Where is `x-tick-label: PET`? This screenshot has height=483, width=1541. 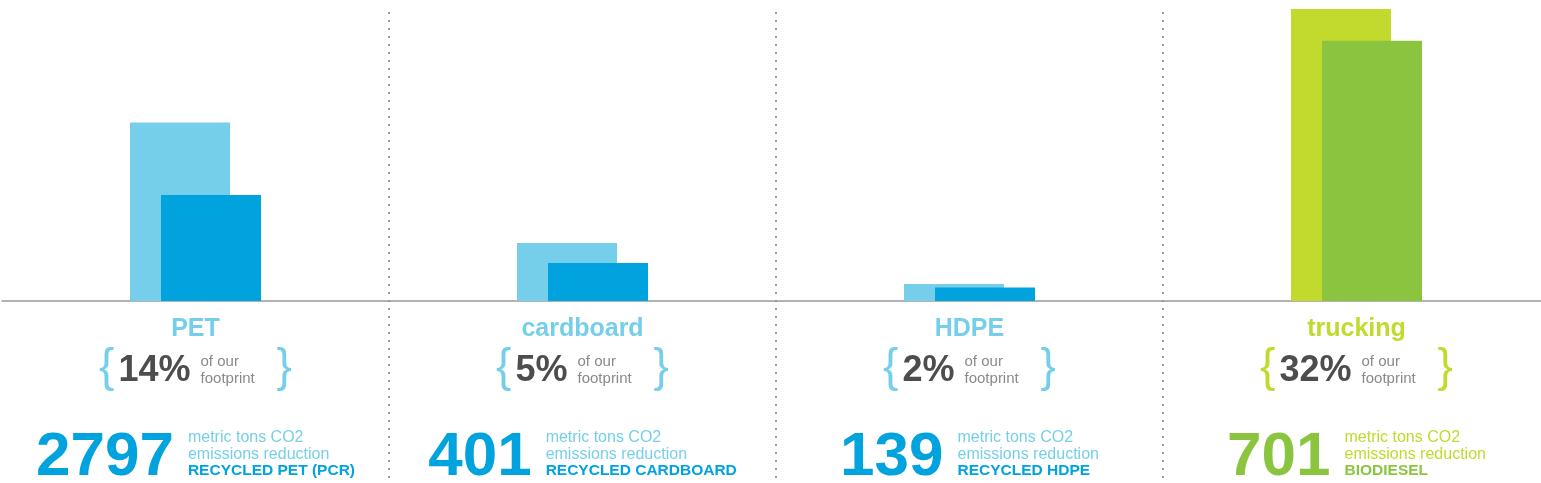 x-tick-label: PET is located at coordinates (195, 326).